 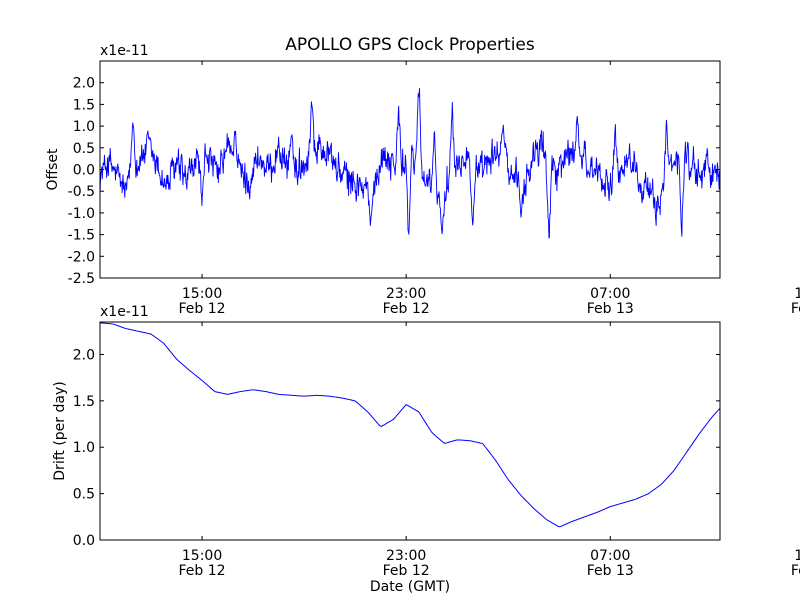 I want to click on offset-xtick-time: 07:00, so click(x=610, y=294).